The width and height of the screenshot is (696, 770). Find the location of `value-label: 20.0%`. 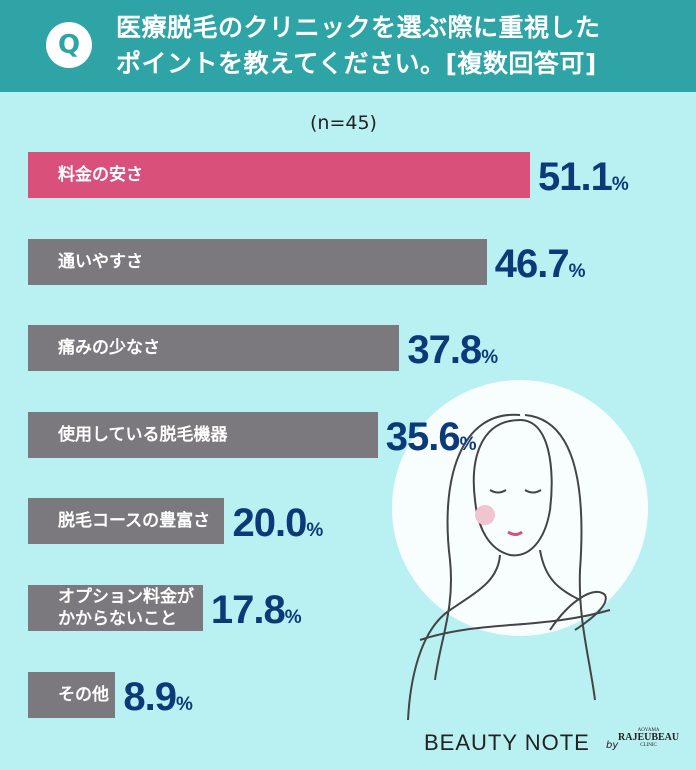

value-label: 20.0% is located at coordinates (278, 522).